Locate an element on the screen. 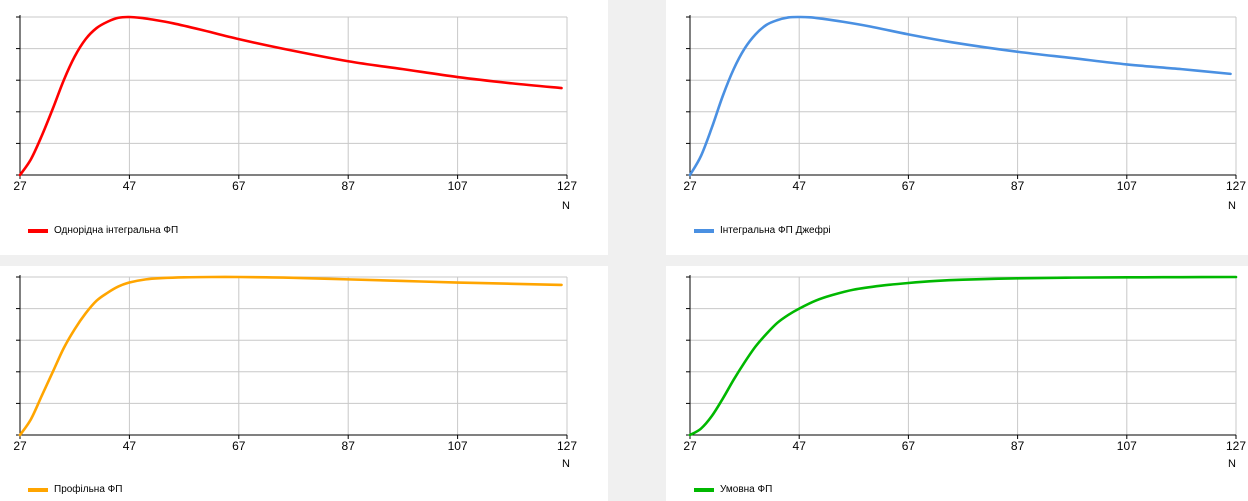 This screenshot has width=1248, height=501. legend-label: Профільна ФП is located at coordinates (88, 489).